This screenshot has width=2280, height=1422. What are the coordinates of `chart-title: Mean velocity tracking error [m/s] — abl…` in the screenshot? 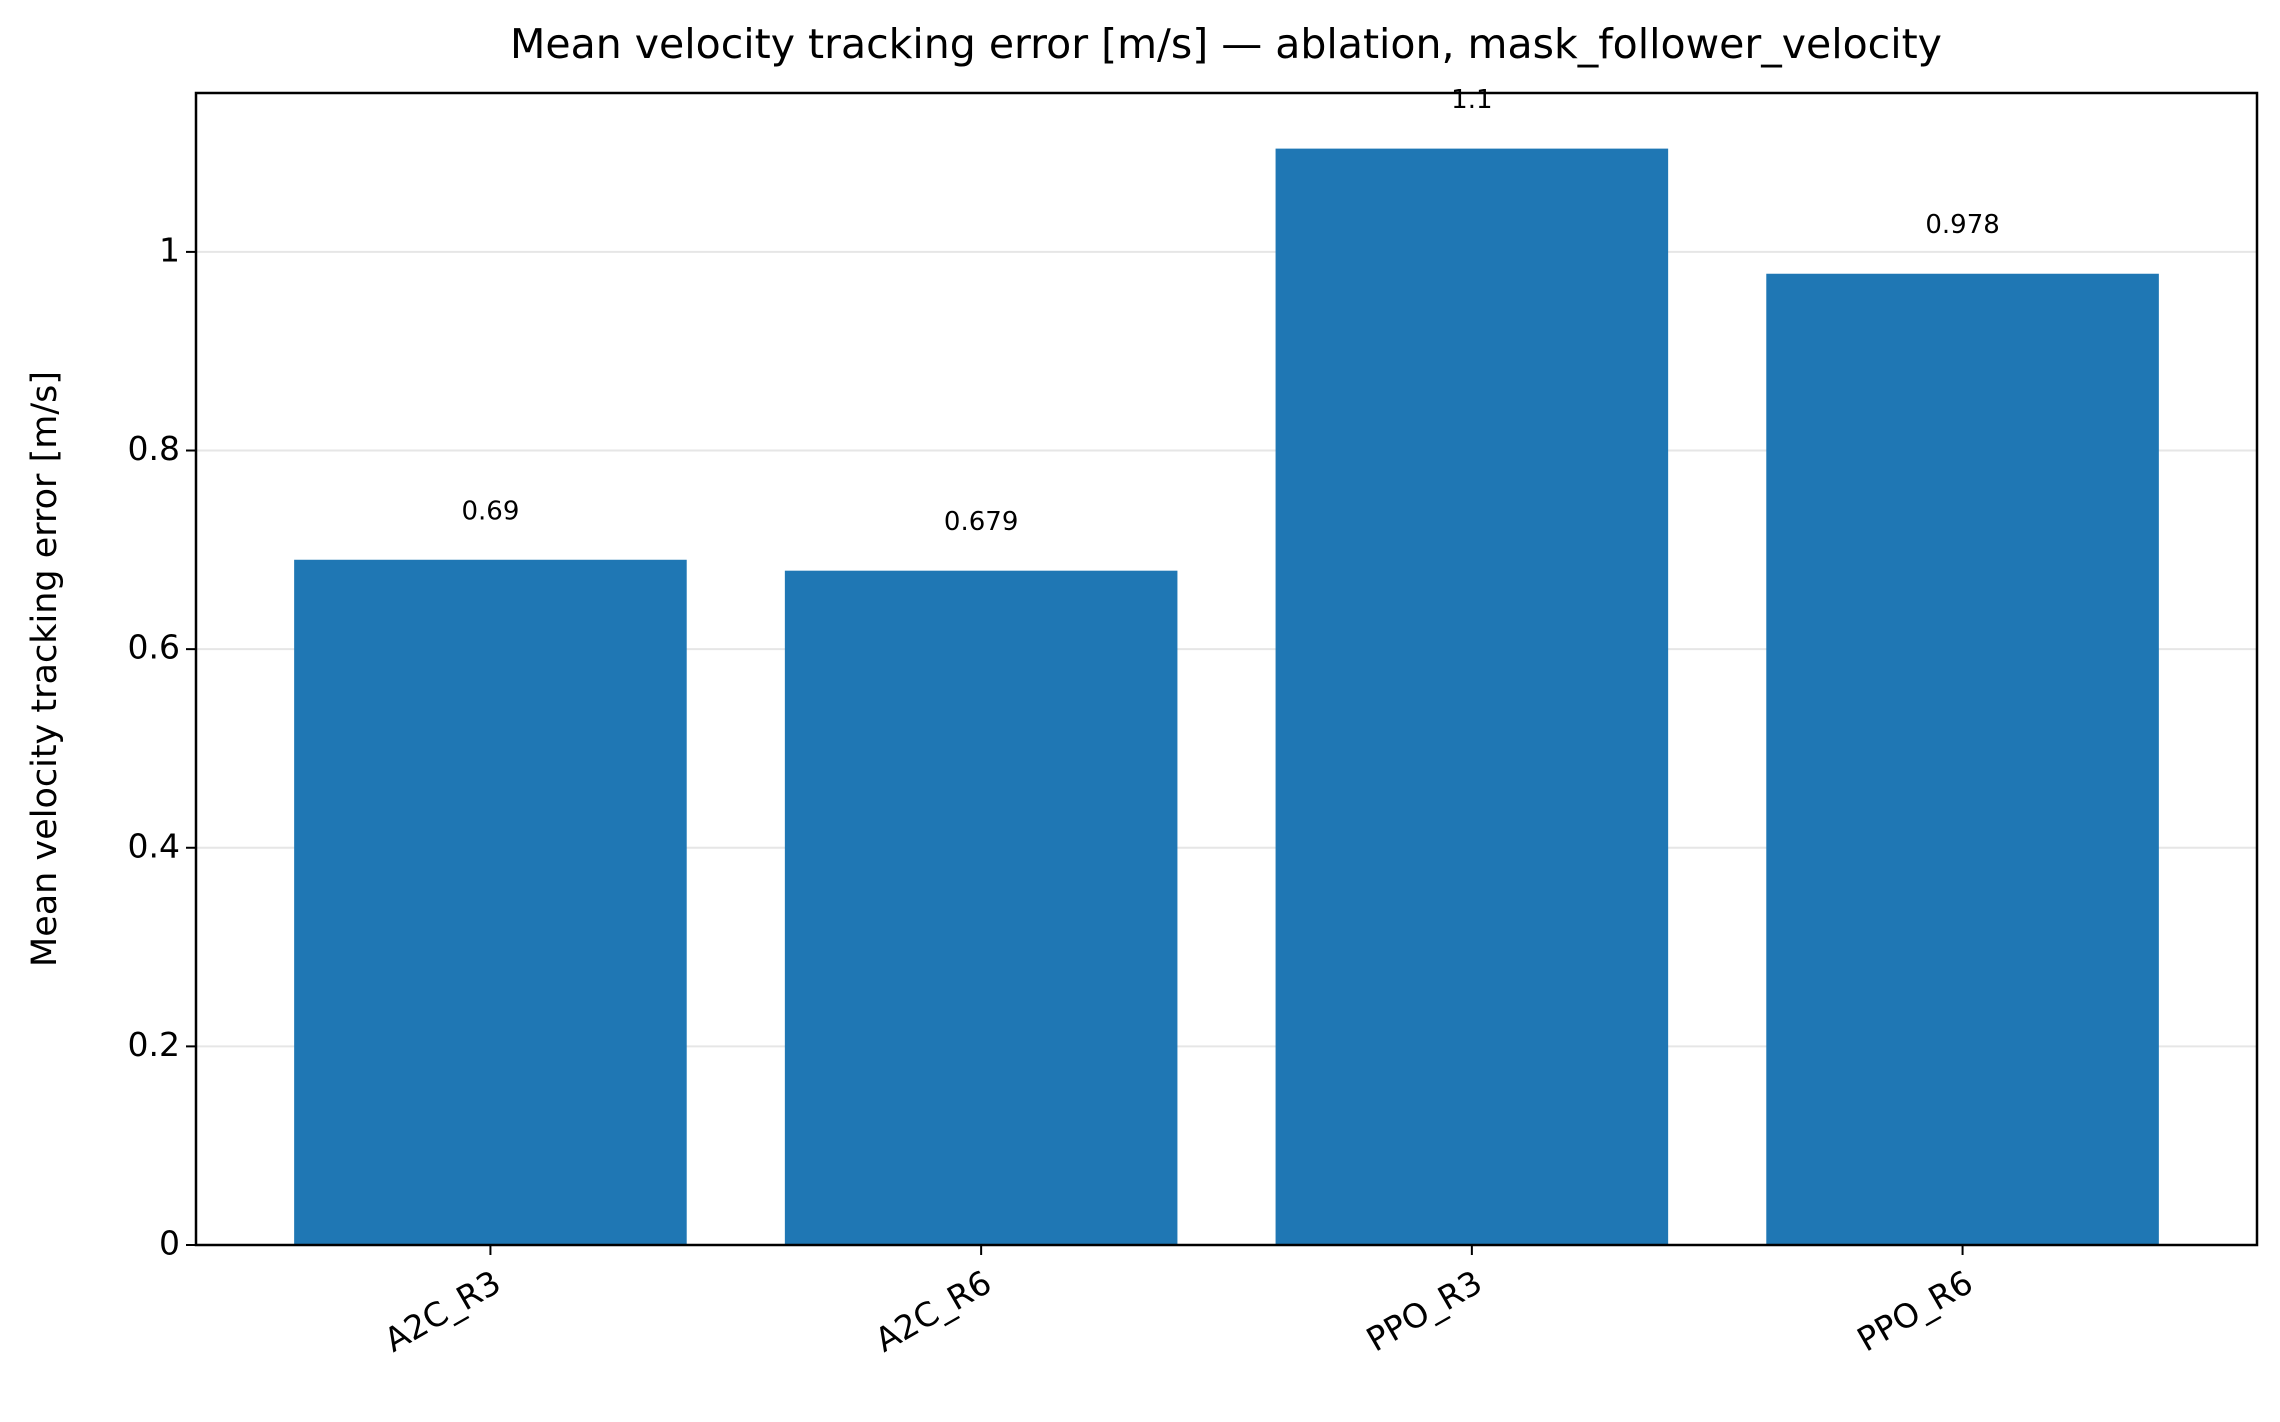 It's located at (1226, 44).